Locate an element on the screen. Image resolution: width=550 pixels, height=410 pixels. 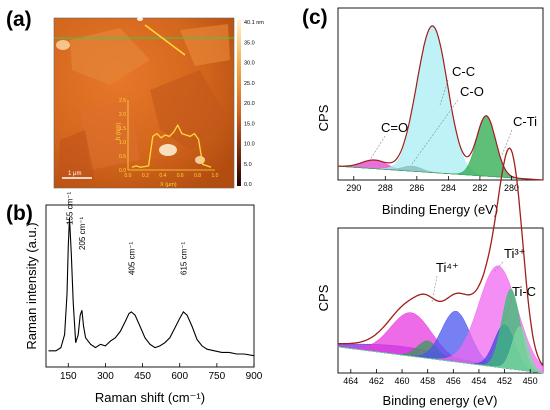
panel-label-b: (b) is located at coordinates (19, 213).